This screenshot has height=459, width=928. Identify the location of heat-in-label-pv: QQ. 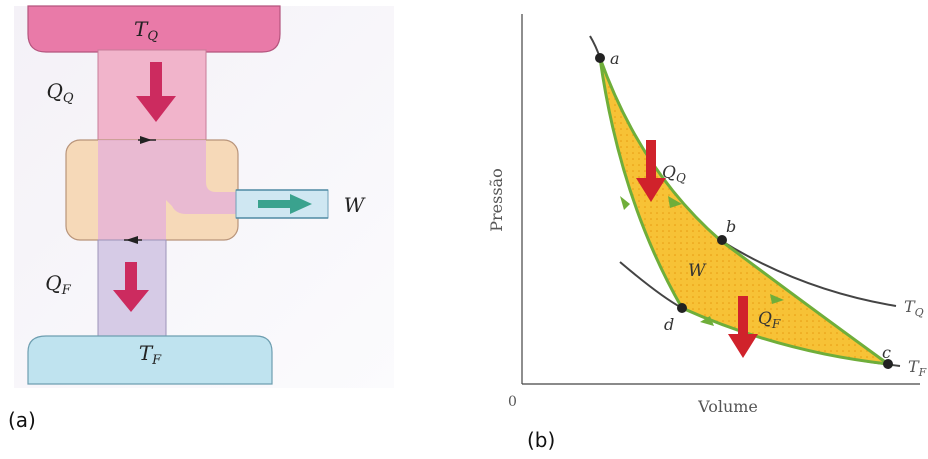
(674, 174).